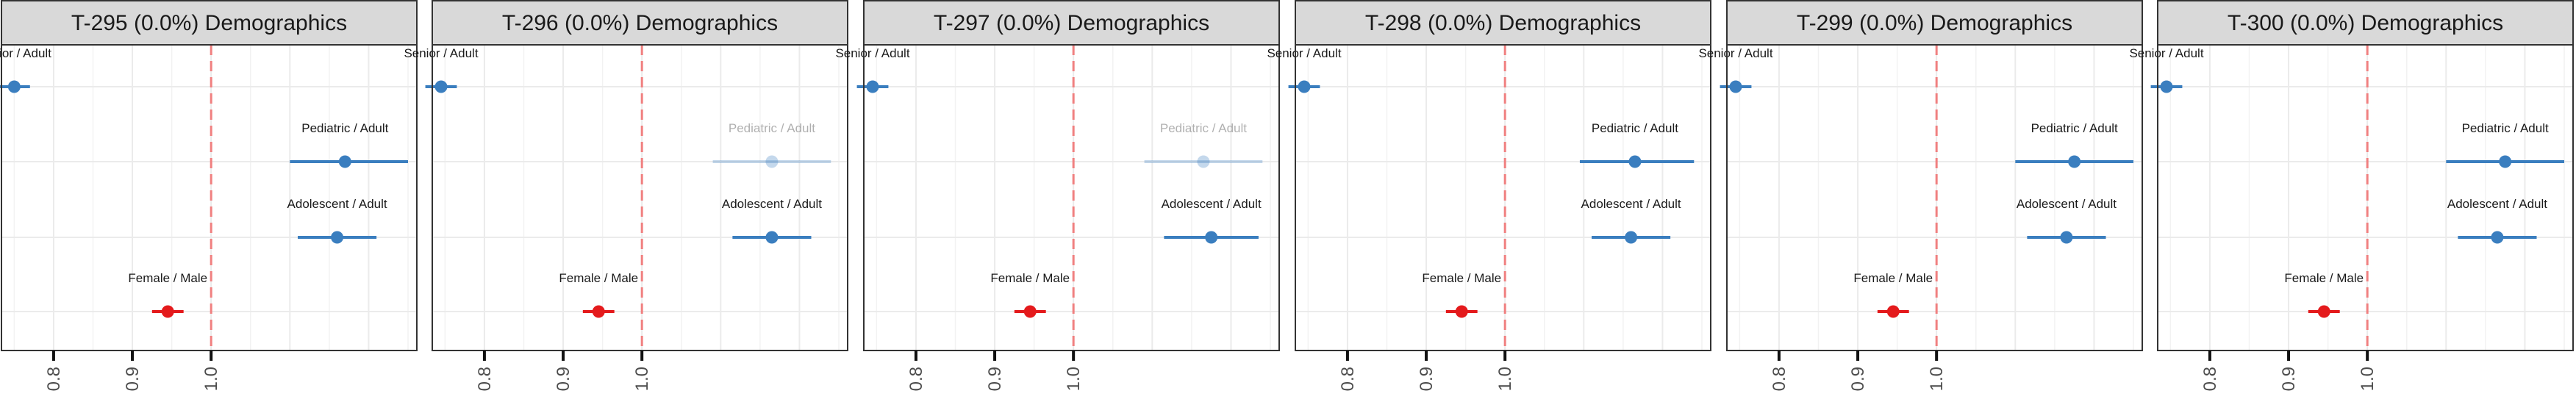  I want to click on facet-title: T-299 (0.0%) Demographics, so click(1935, 23).